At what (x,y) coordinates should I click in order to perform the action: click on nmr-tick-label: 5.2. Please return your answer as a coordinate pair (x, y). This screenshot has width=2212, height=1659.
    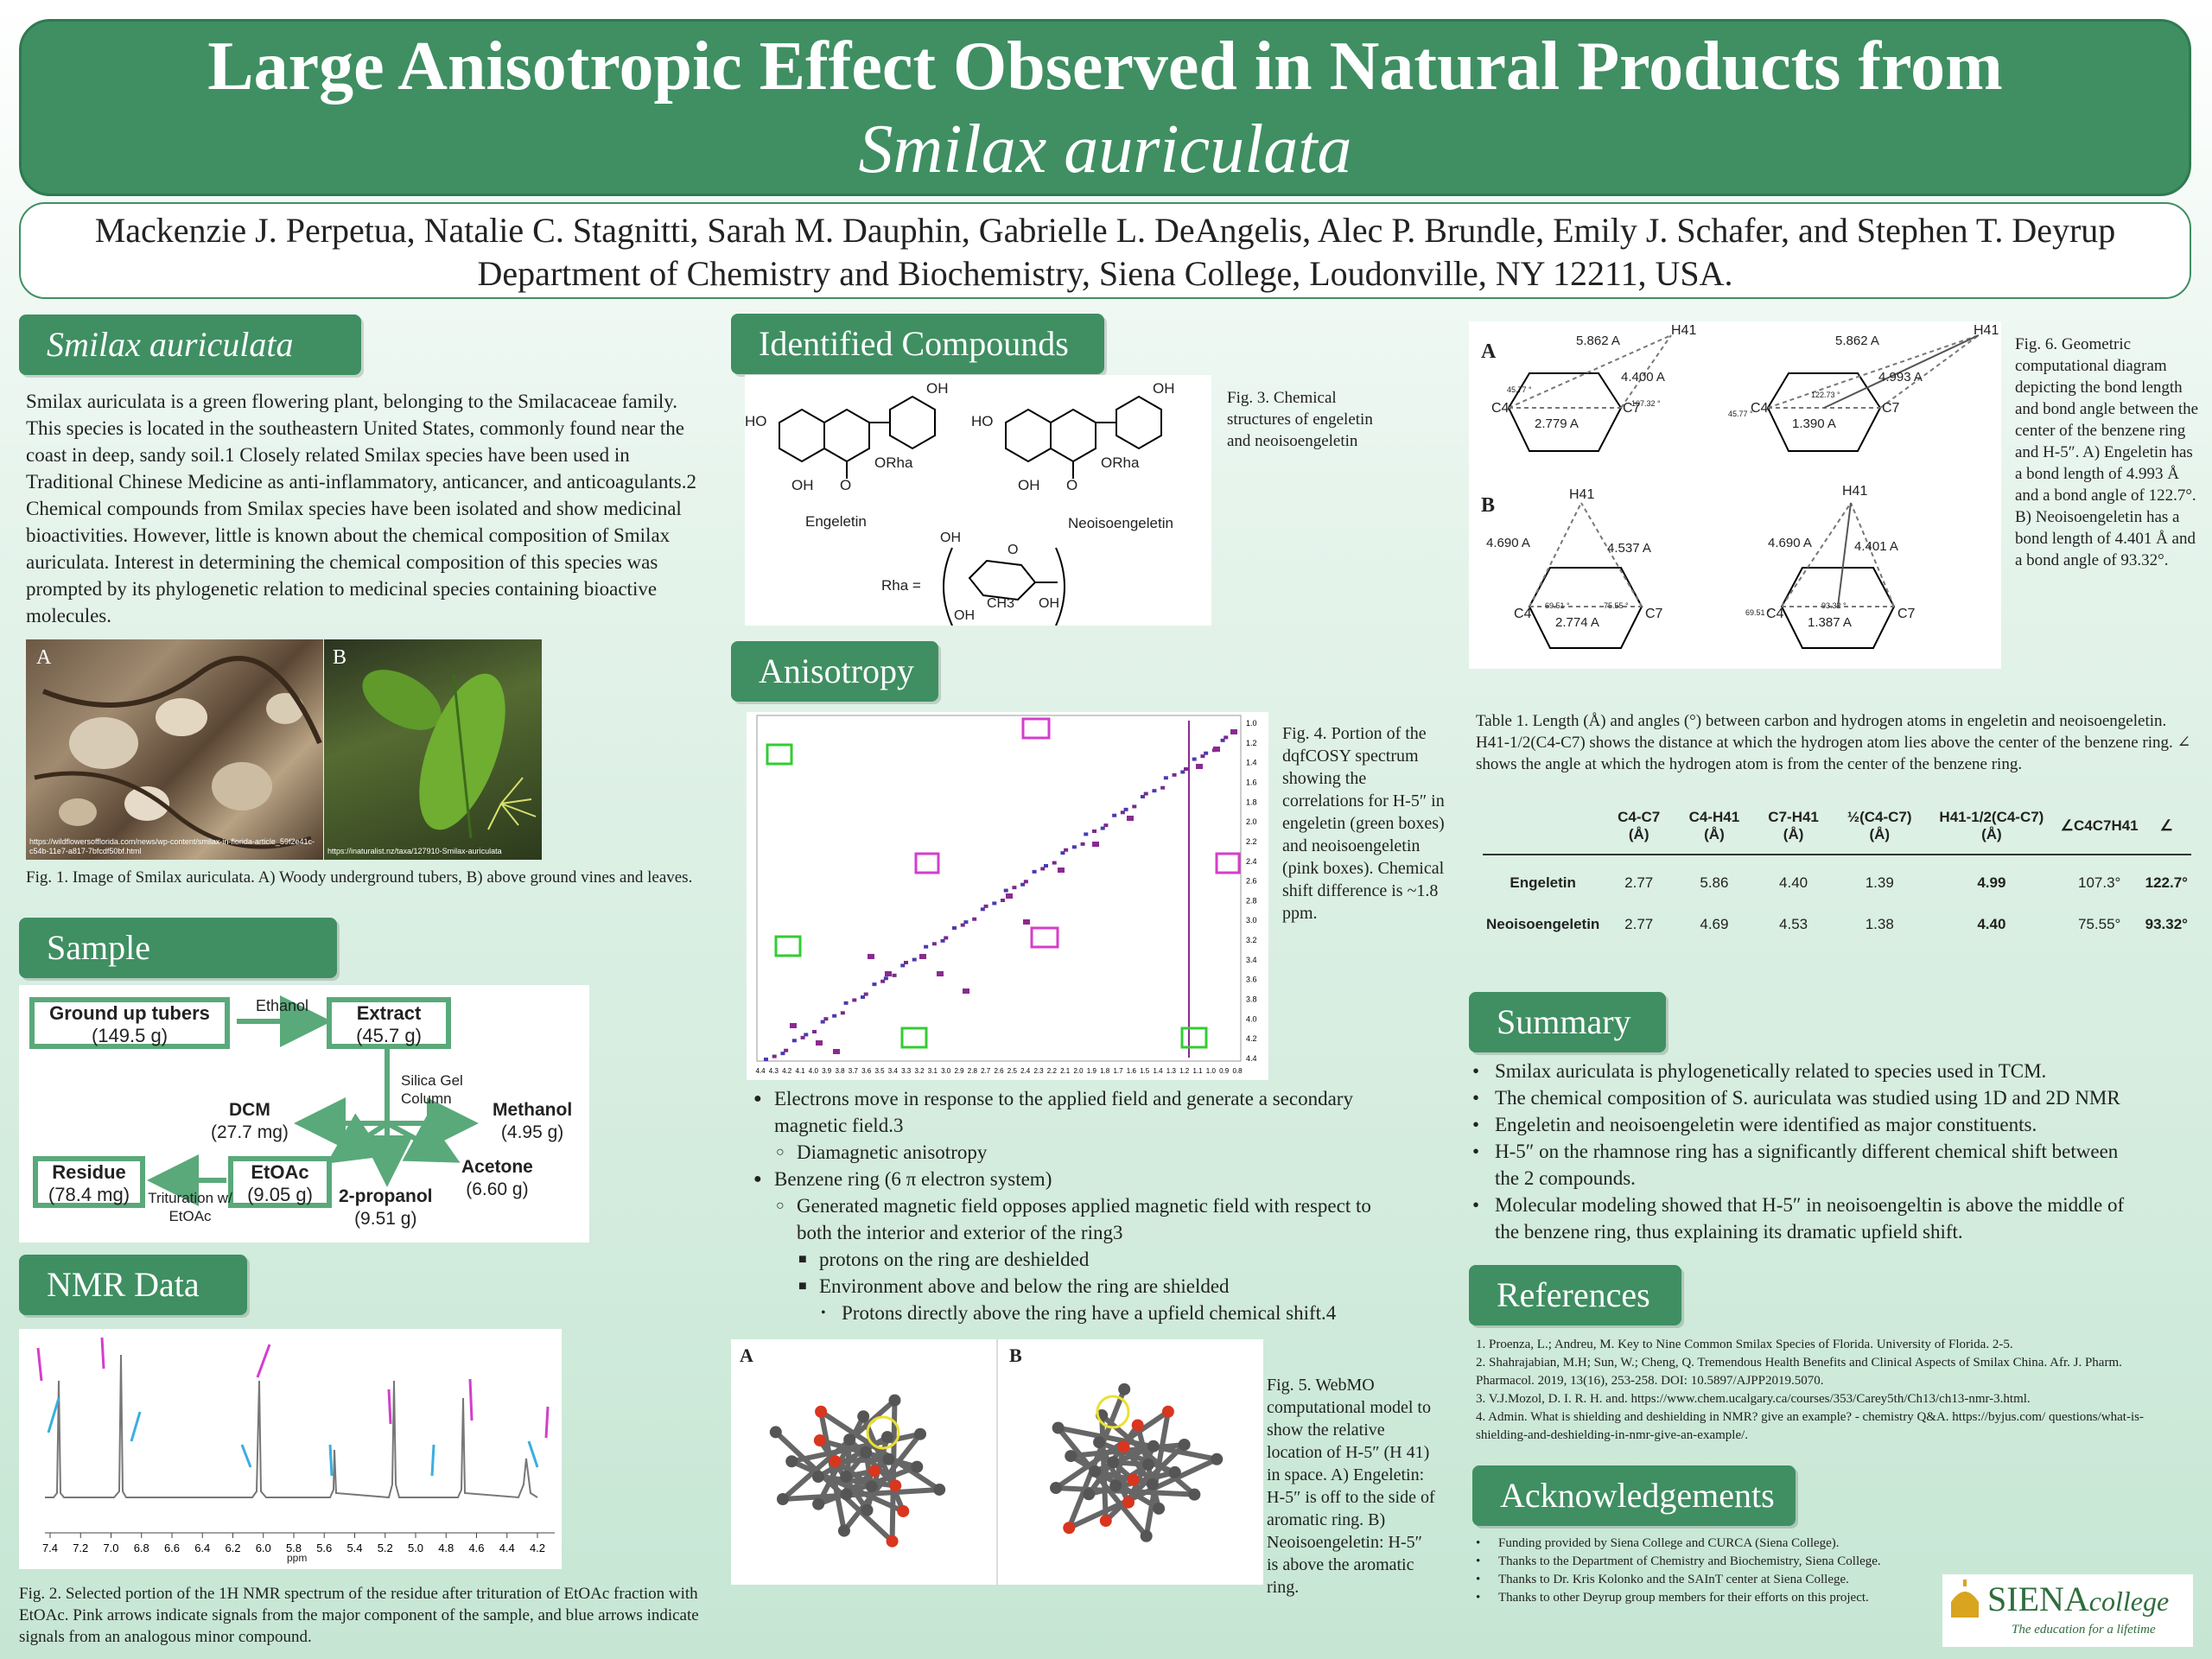
    Looking at the image, I should click on (385, 1547).